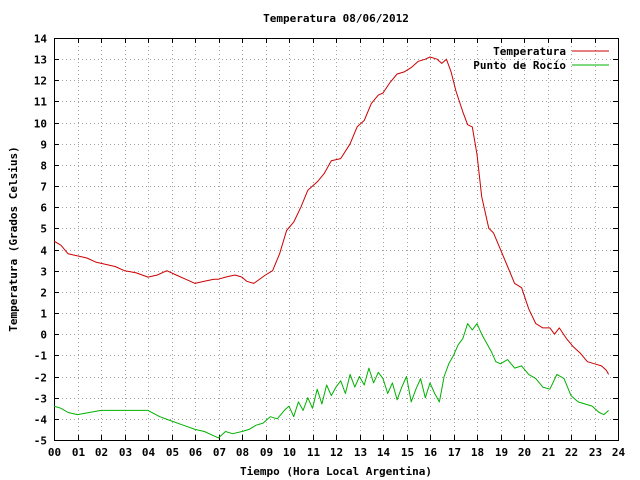 Image resolution: width=640 pixels, height=480 pixels. Describe the element at coordinates (43, 251) in the screenshot. I see `y-tick-label: 4` at that location.